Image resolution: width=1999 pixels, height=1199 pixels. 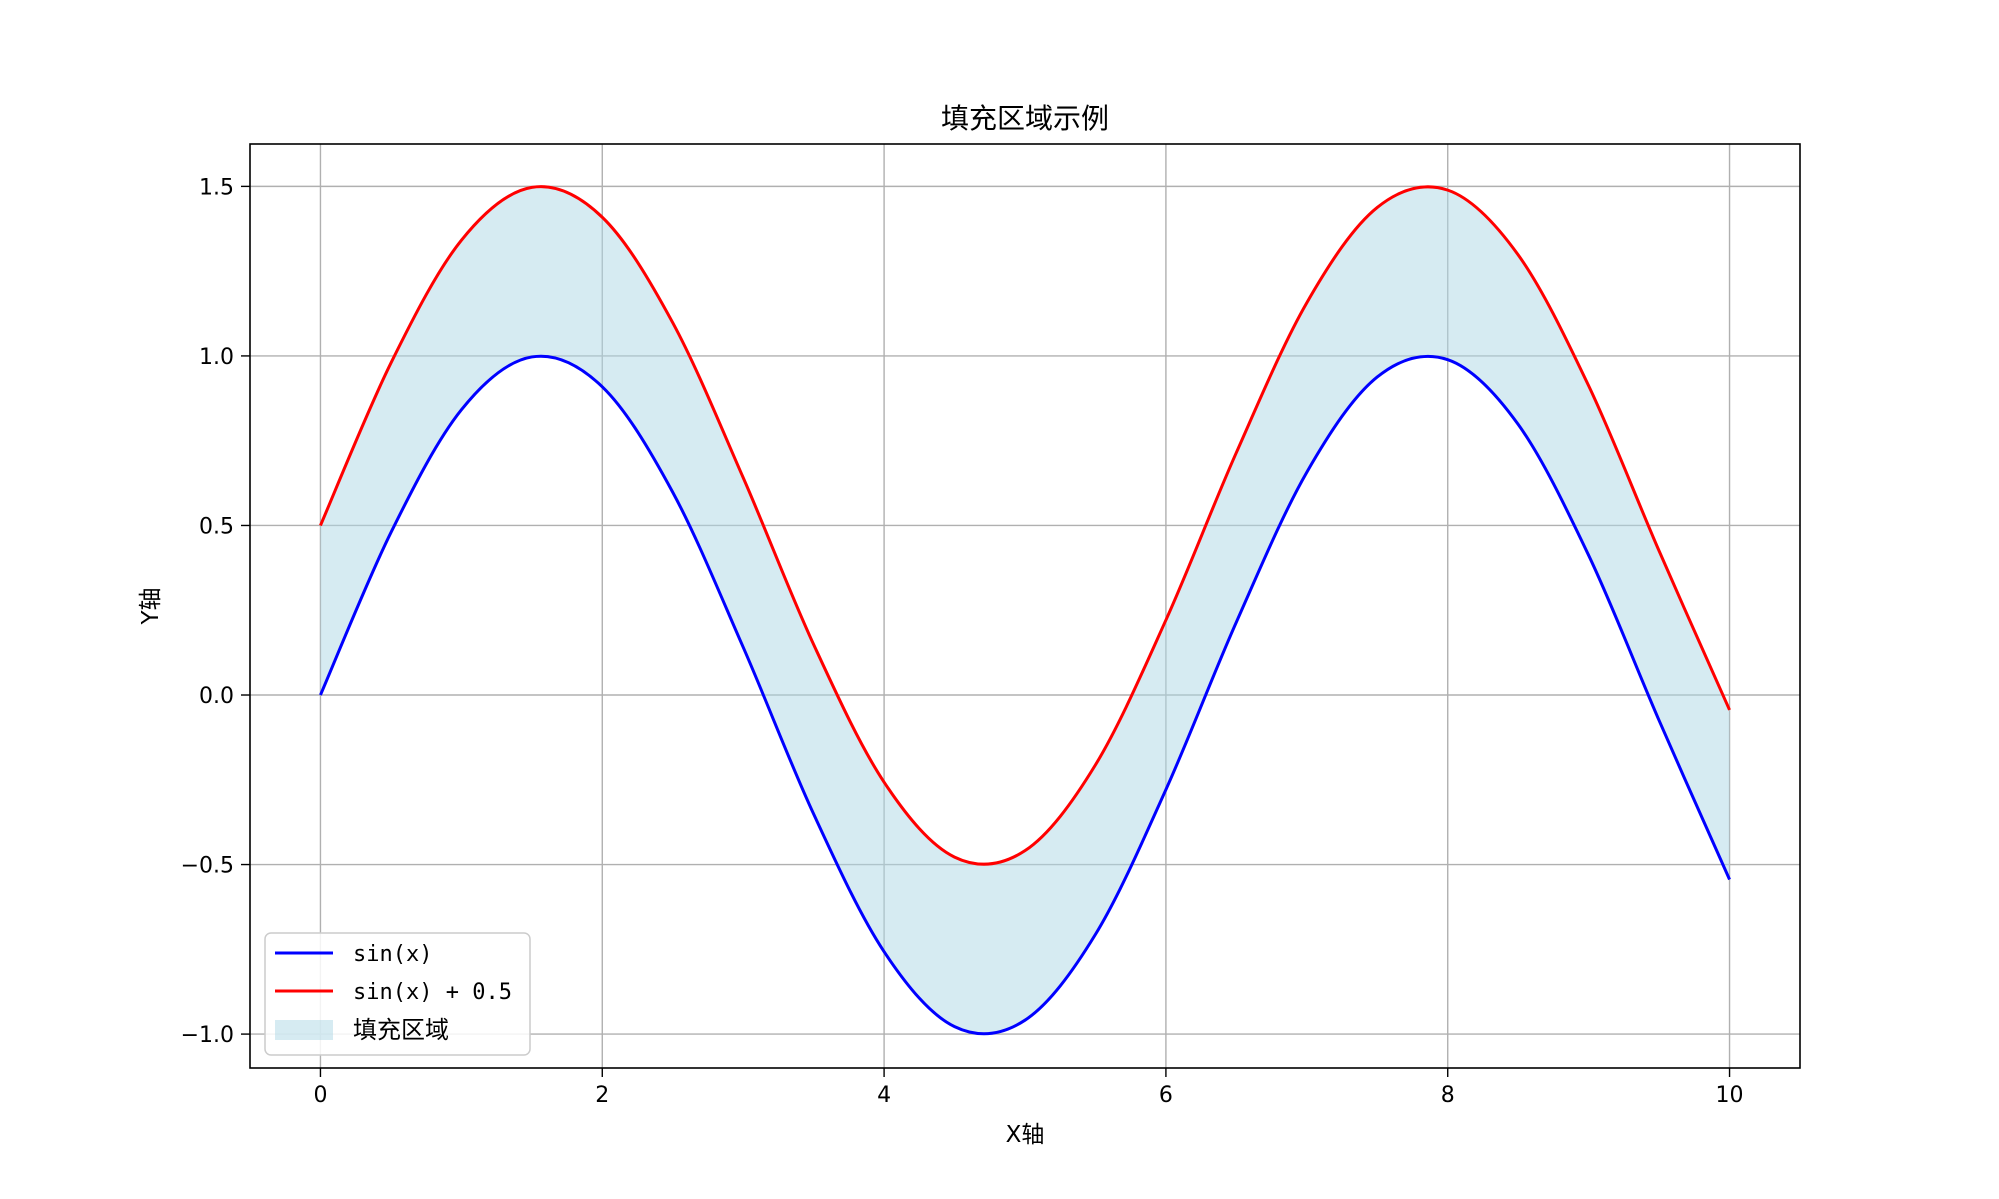 I want to click on y-axis-label: Y轴, so click(x=151, y=606).